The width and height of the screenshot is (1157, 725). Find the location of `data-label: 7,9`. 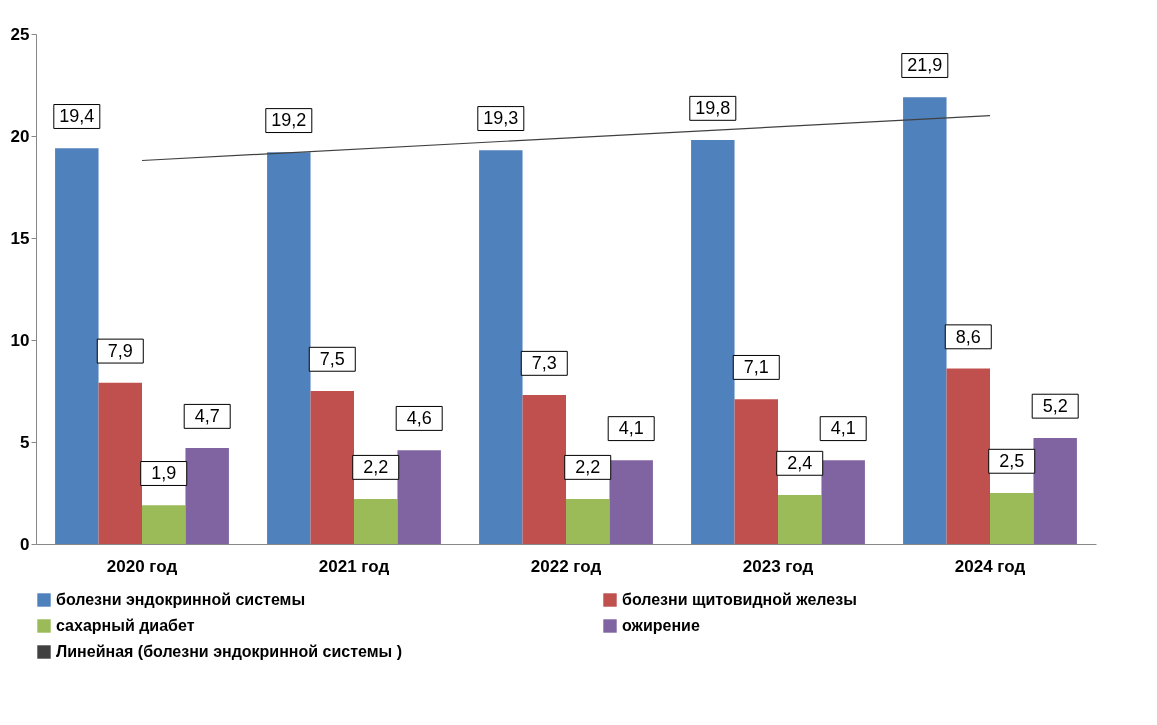

data-label: 7,9 is located at coordinates (120, 350).